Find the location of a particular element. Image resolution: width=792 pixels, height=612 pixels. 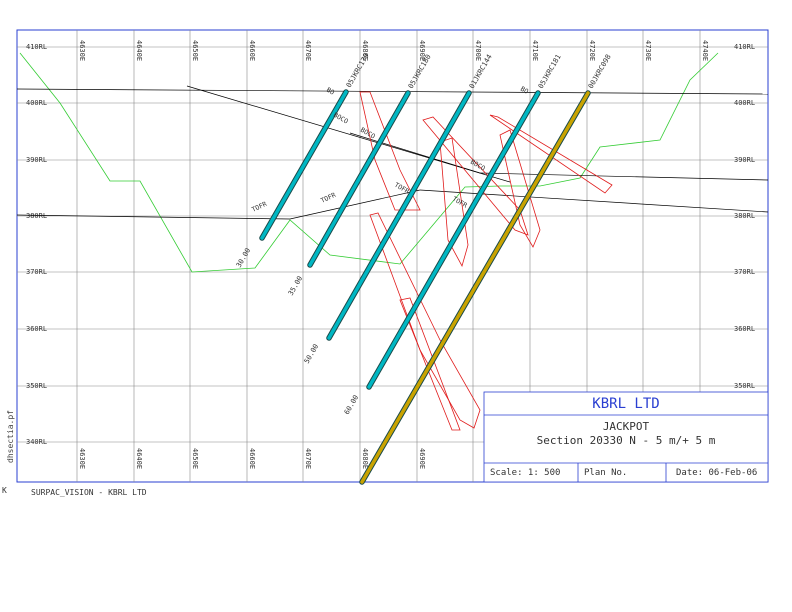

drillhole-depth: 30.00 is located at coordinates (243, 258).